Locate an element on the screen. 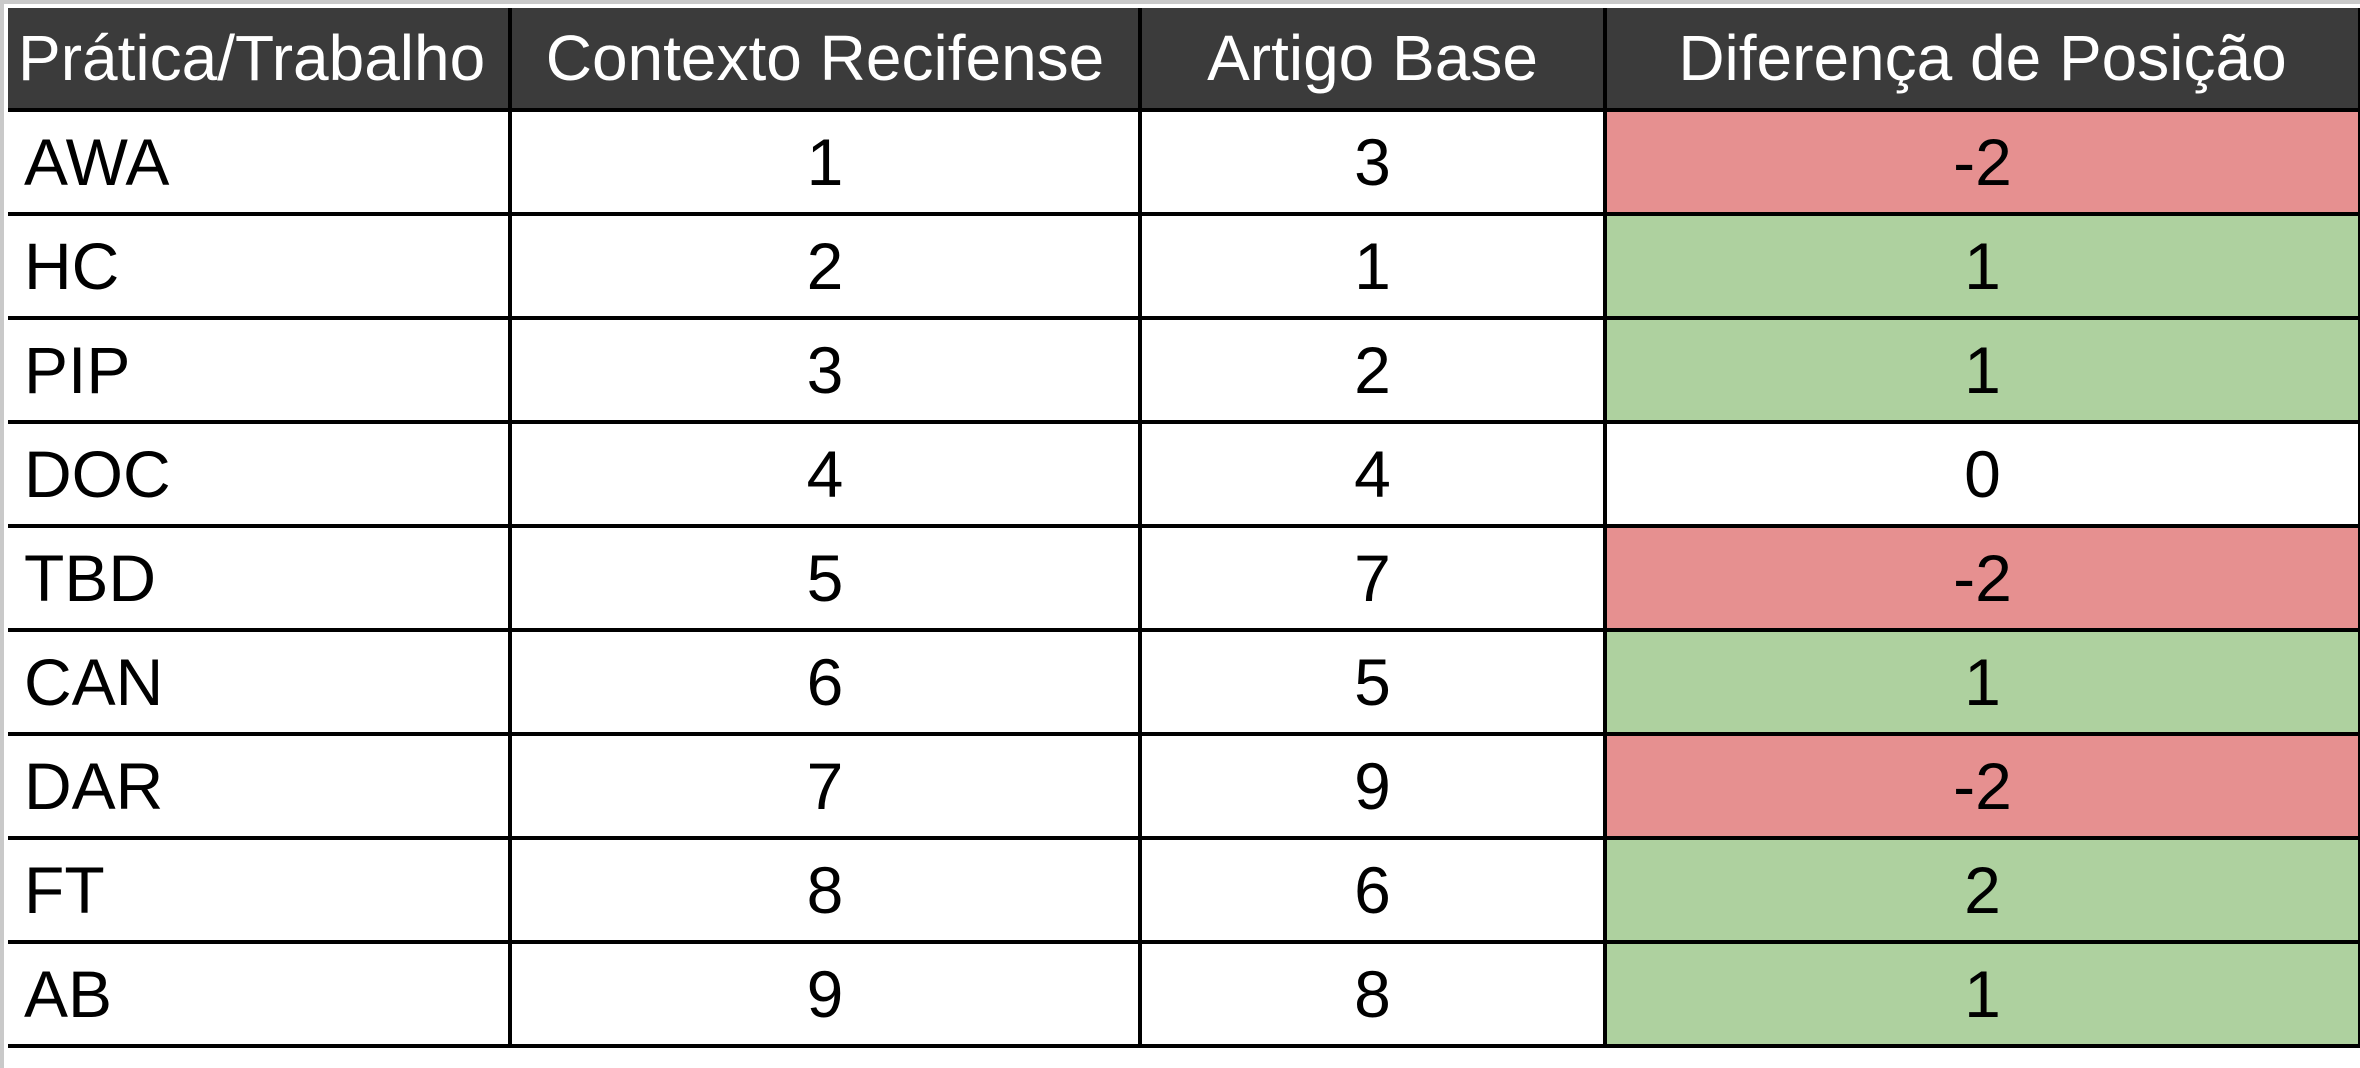  table-row: AWA 1 3 -2 is located at coordinates (1184, 163).